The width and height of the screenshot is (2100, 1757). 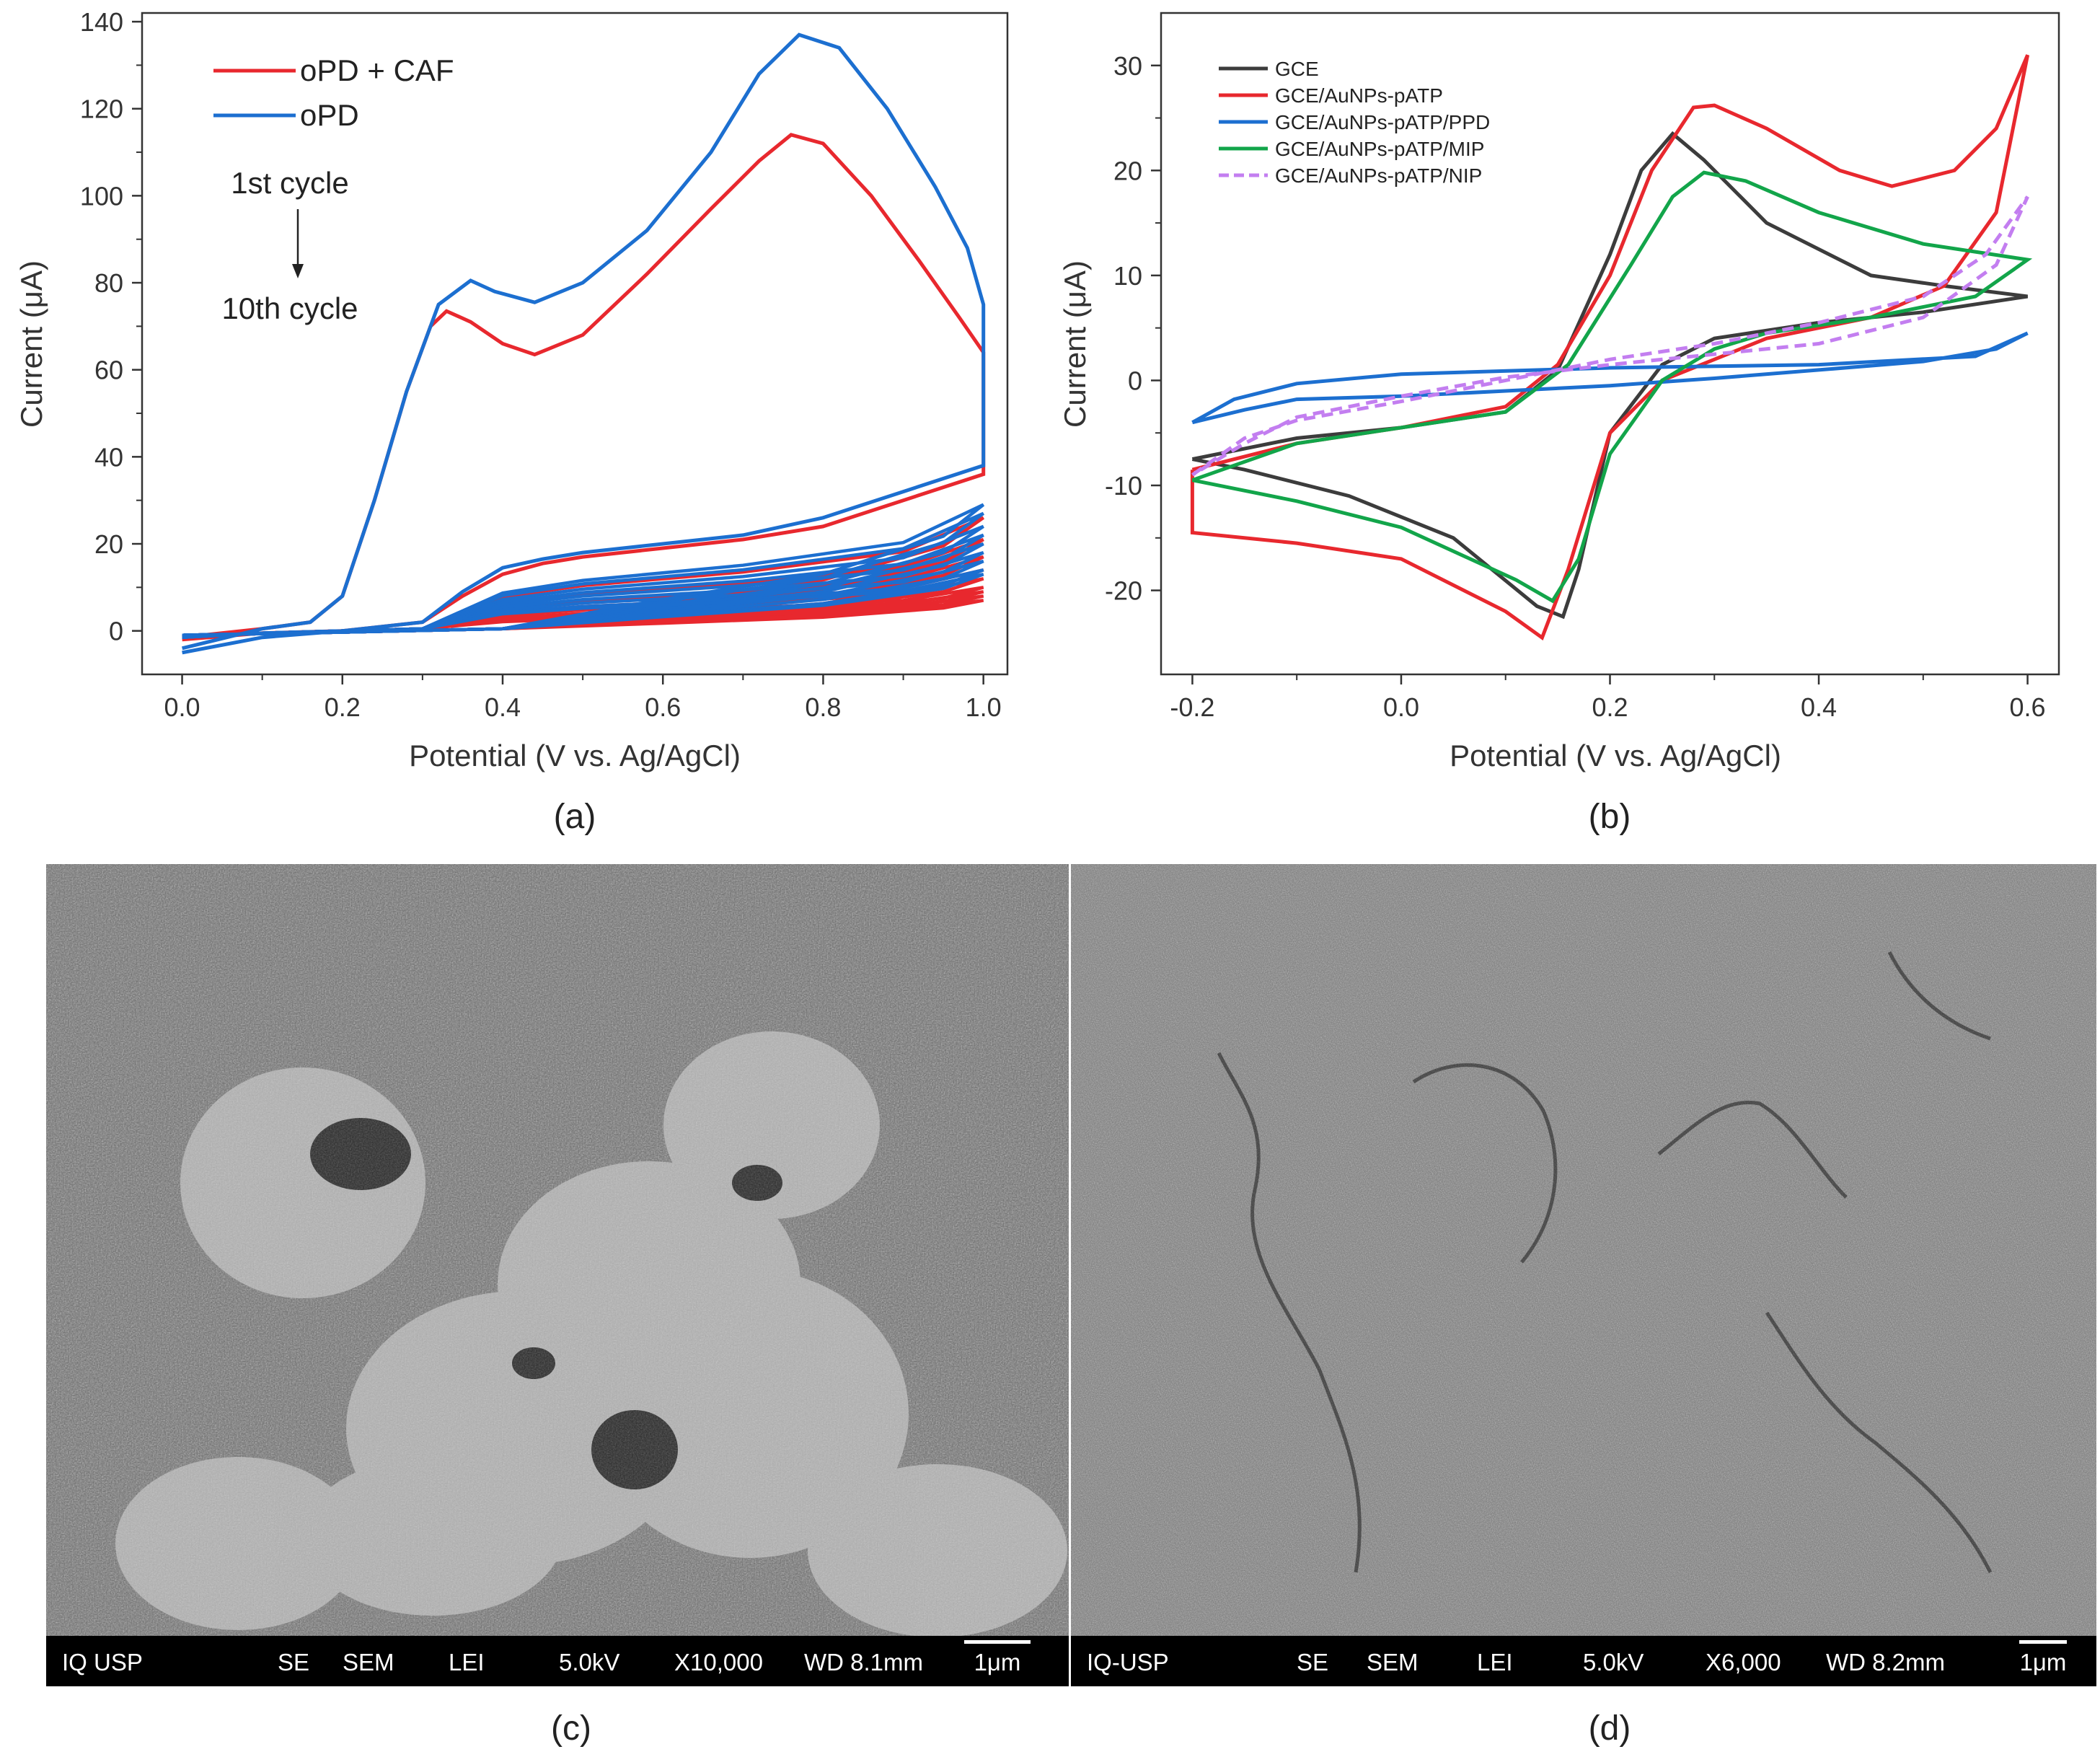 What do you see at coordinates (289, 183) in the screenshot?
I see `chart-a-annotation-first-cycle: 1st cycle` at bounding box center [289, 183].